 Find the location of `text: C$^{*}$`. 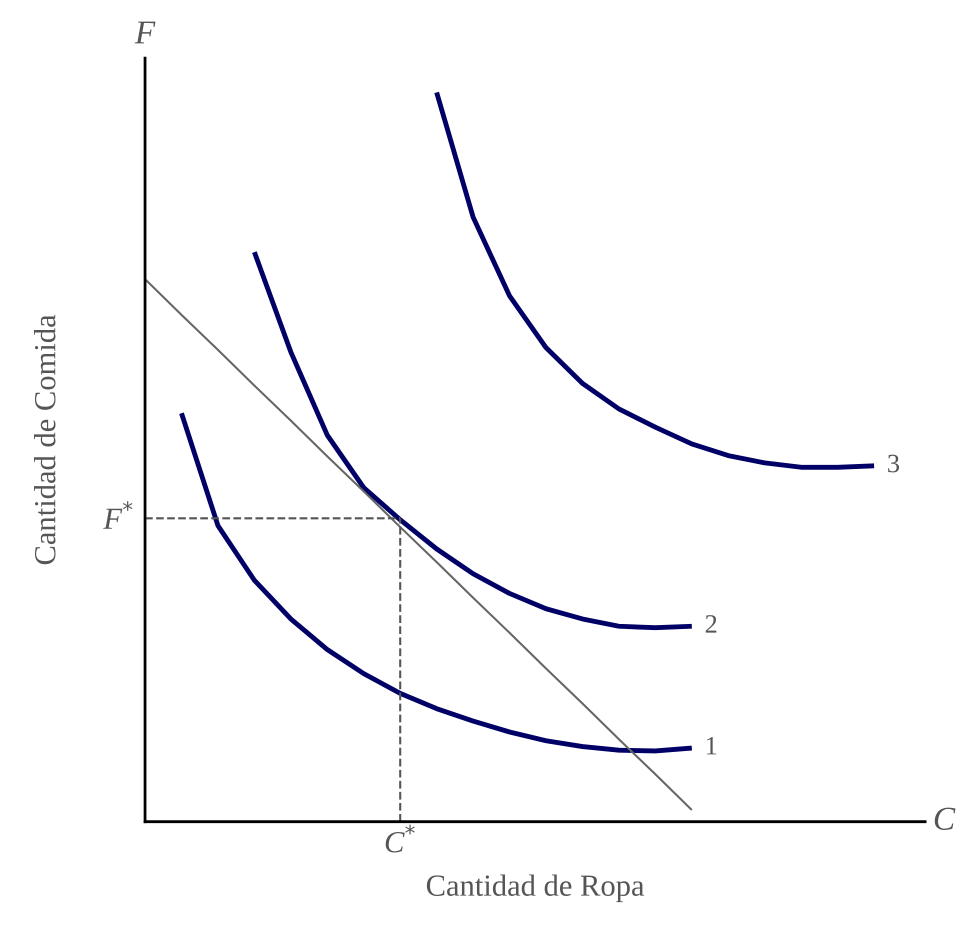

text: C$^{*}$ is located at coordinates (400, 838).